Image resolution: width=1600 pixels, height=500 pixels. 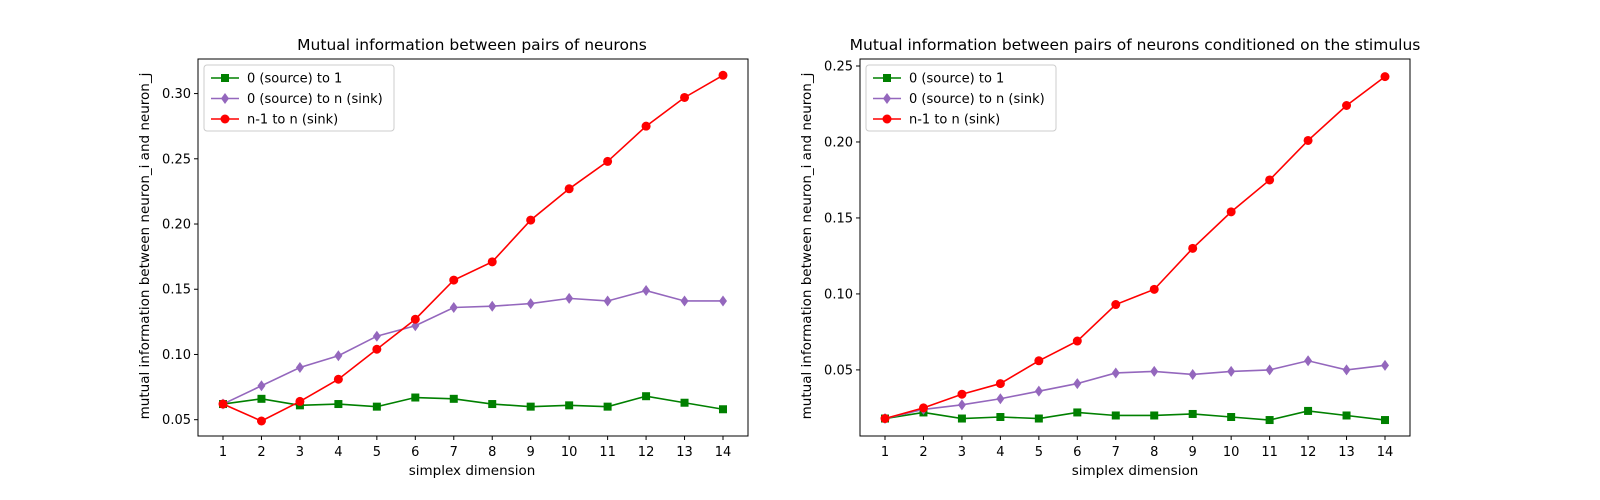 I want to click on left-legend-label-1: 0 (source) to n (sink), so click(x=315, y=99).